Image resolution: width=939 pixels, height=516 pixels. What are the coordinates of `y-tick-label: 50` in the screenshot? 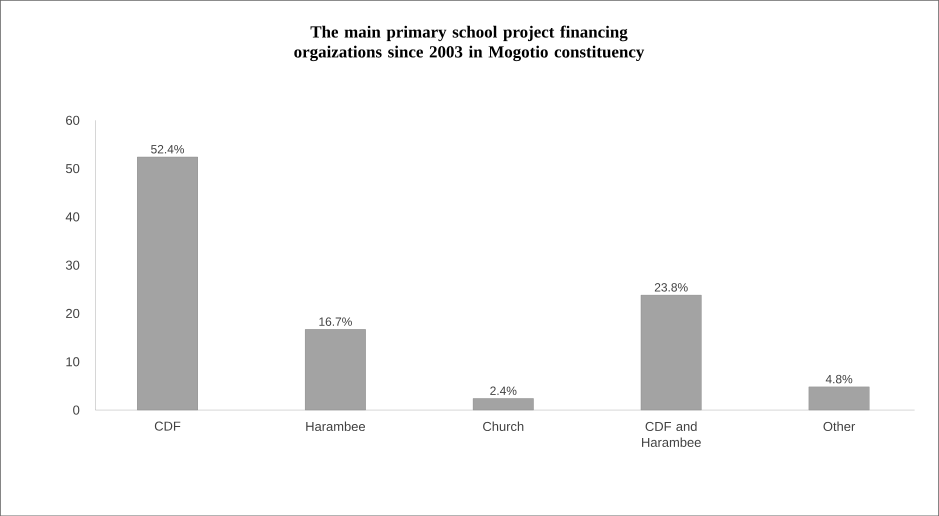 It's located at (73, 168).